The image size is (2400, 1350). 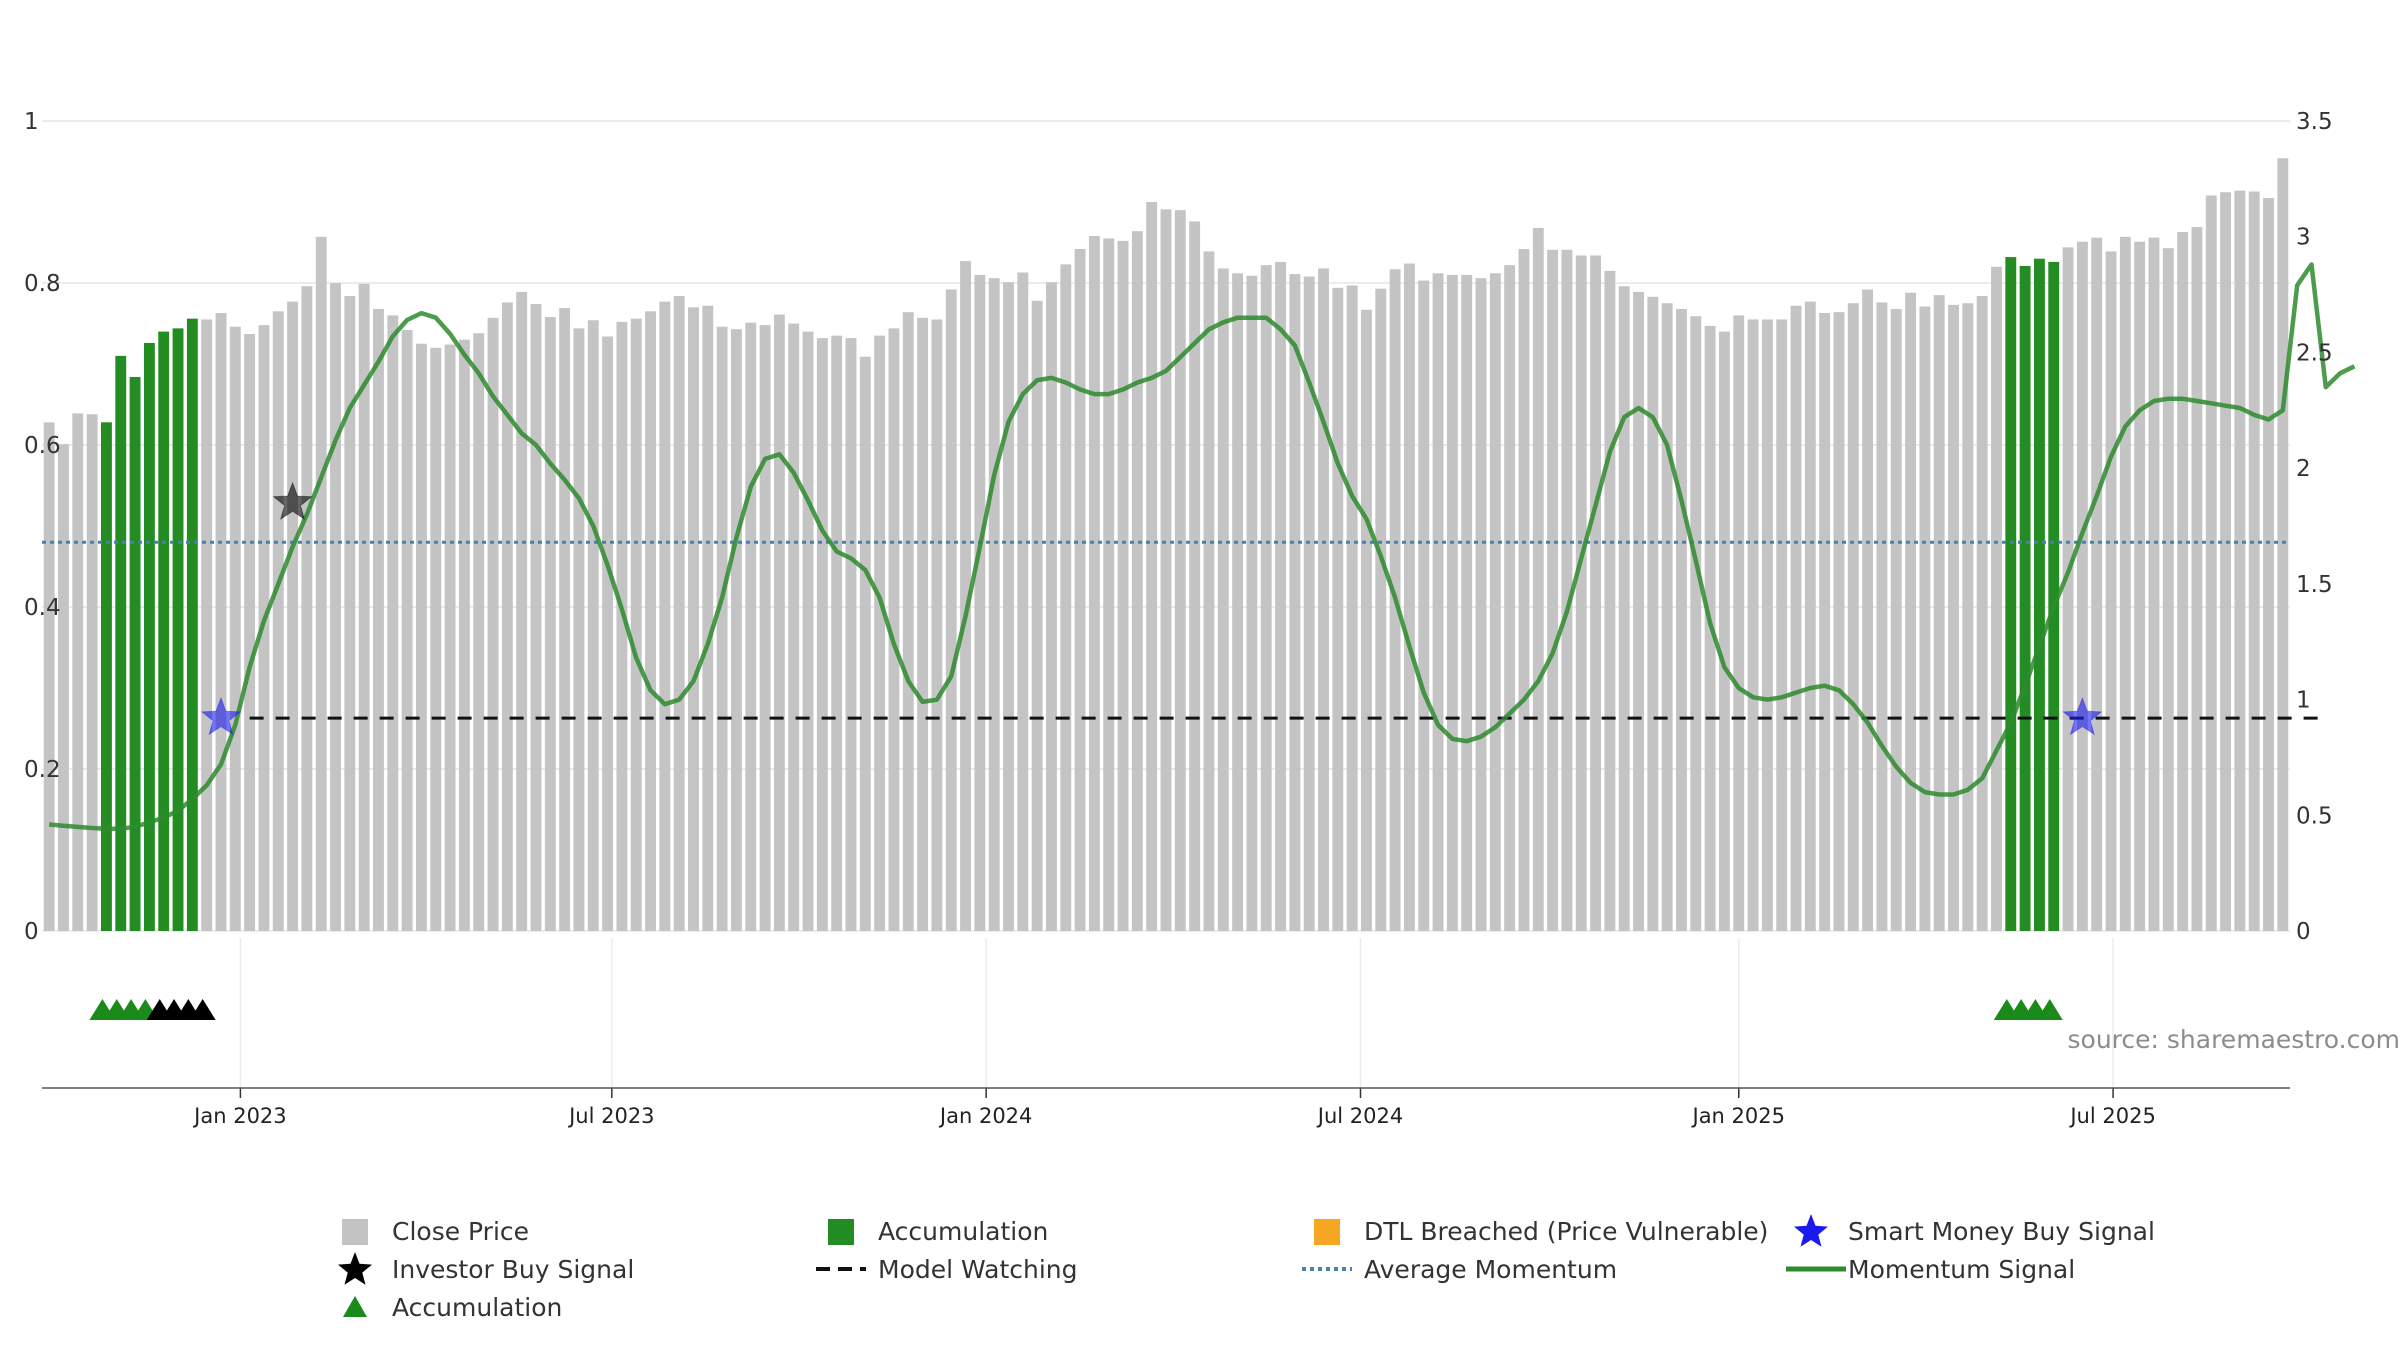 I want to click on legend-item-accumulation-marker: Accumulation, so click(x=446, y=1307).